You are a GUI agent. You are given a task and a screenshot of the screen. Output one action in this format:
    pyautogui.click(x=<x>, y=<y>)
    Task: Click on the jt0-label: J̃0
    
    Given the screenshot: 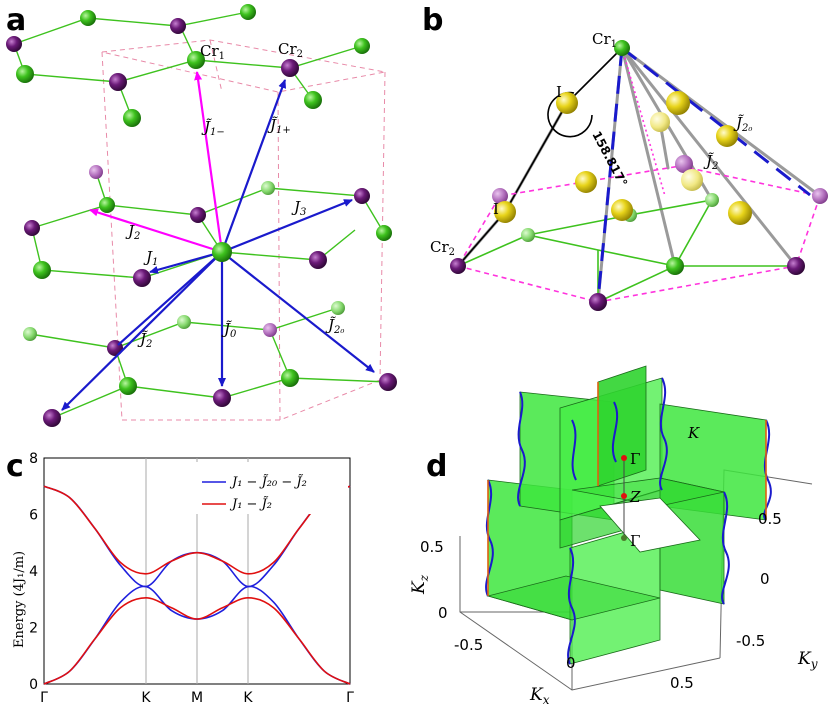 What is the action you would take?
    pyautogui.click(x=229, y=330)
    